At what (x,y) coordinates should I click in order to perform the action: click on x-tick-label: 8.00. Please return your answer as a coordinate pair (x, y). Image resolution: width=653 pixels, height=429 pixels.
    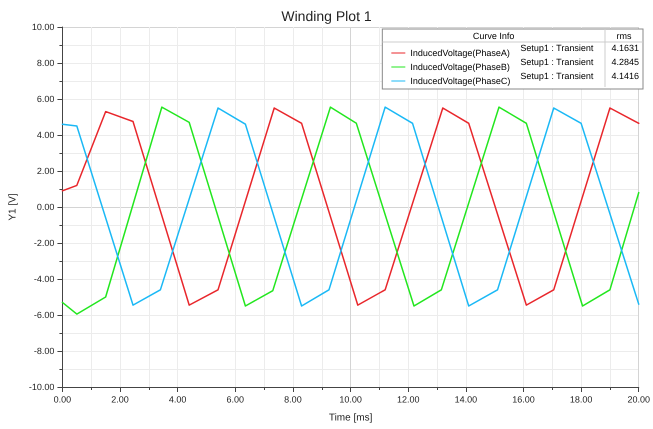
    Looking at the image, I should click on (293, 399).